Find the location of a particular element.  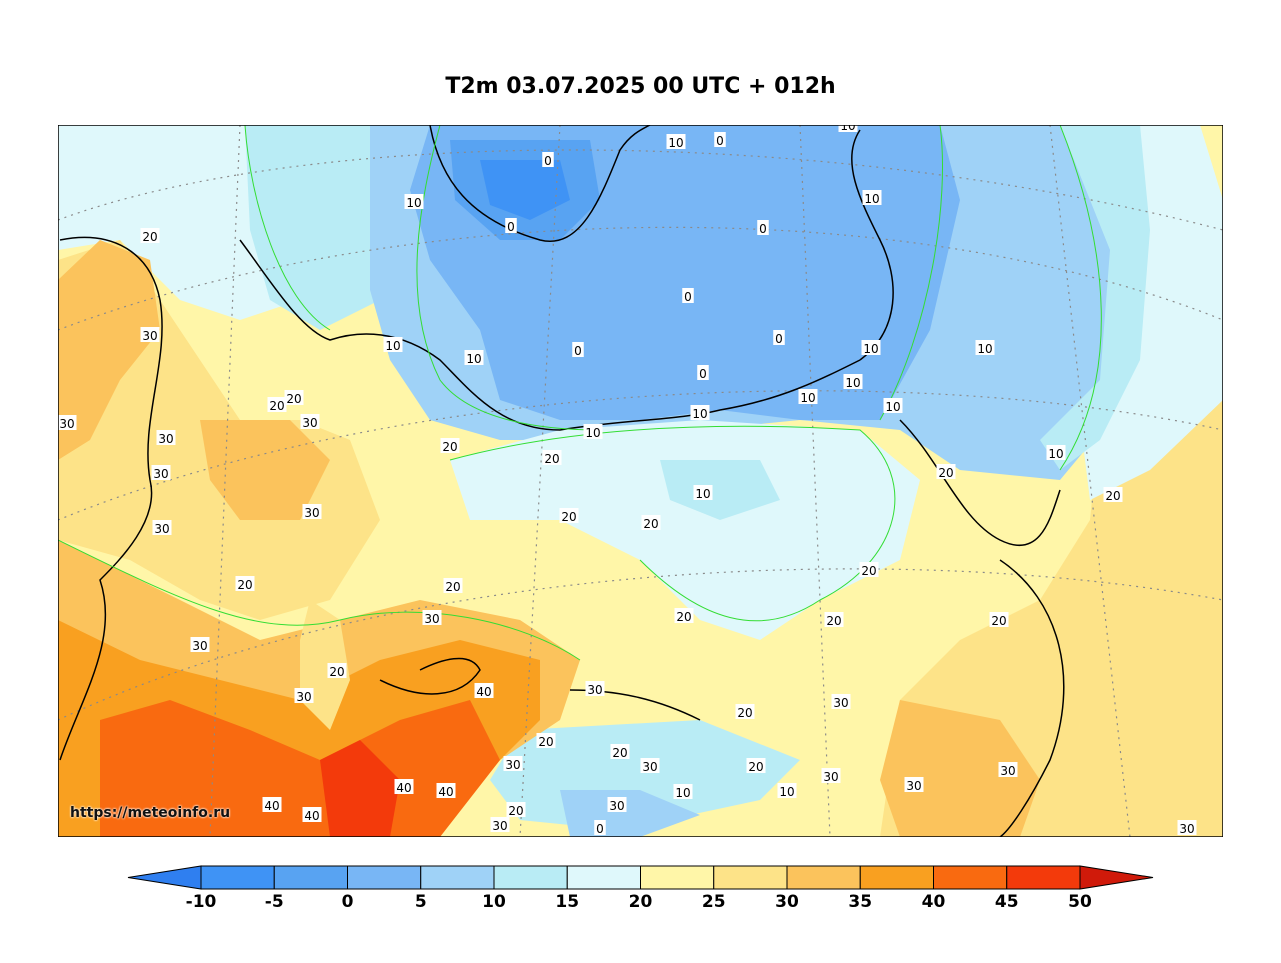

colorbar-tick-label: -10 is located at coordinates (201, 902).